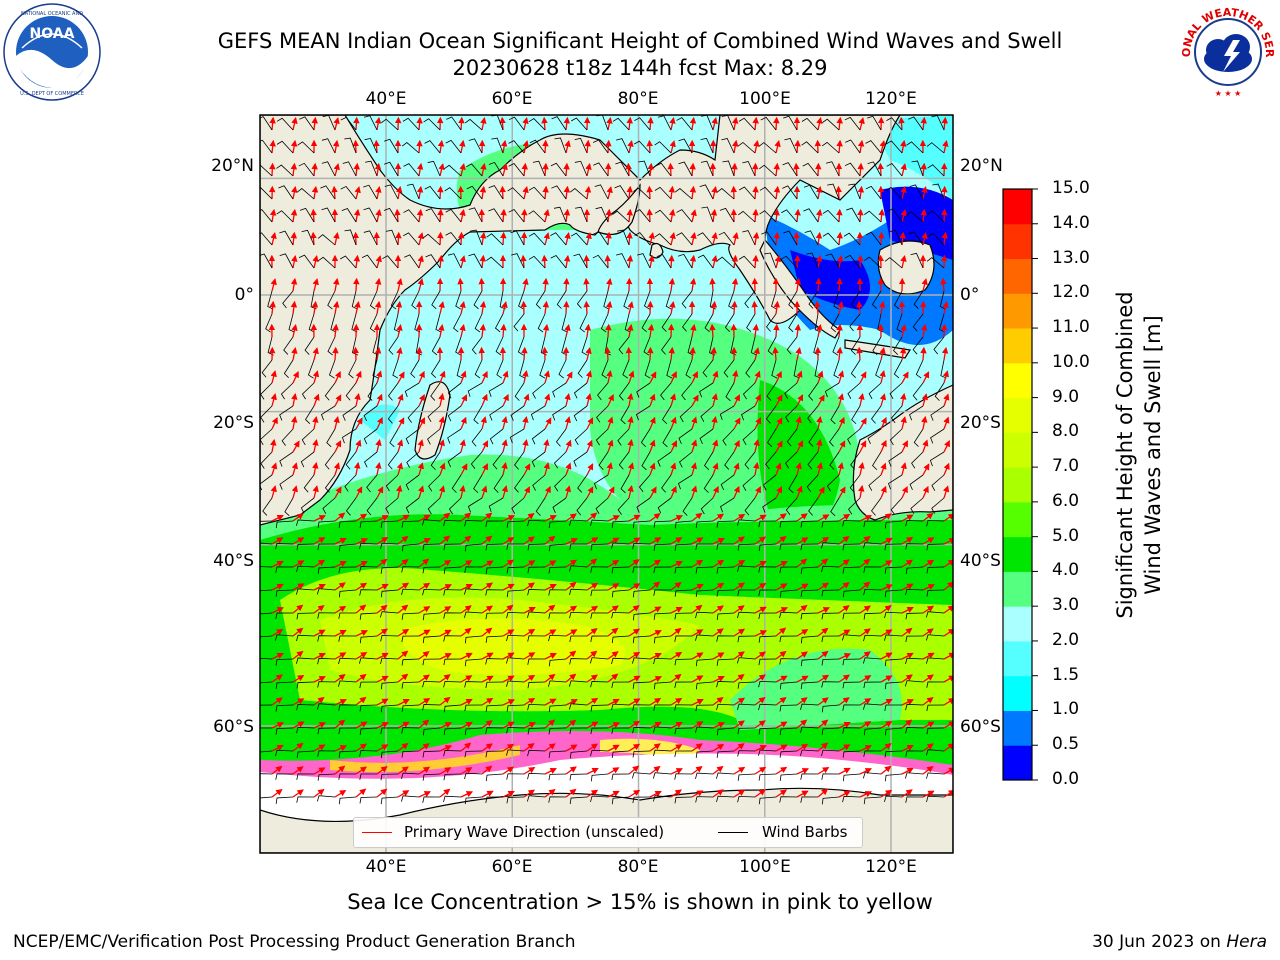 The height and width of the screenshot is (960, 1280). I want to click on colorbar-tick-label: 11.0, so click(1071, 327).